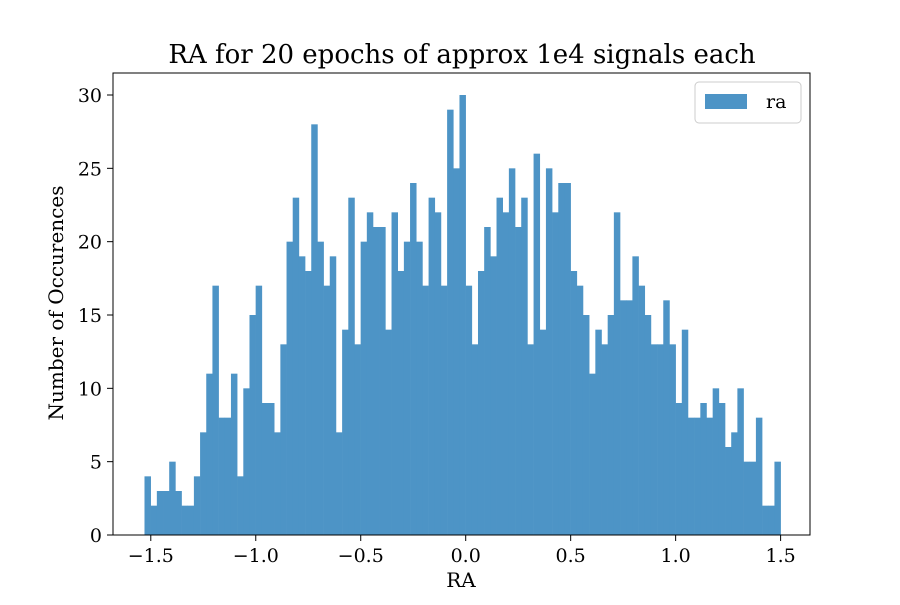  I want to click on x-tick-label: 1.0, so click(676, 556).